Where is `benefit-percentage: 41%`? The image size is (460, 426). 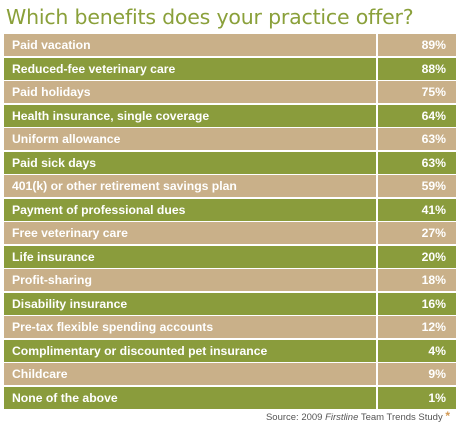
benefit-percentage: 41% is located at coordinates (417, 209).